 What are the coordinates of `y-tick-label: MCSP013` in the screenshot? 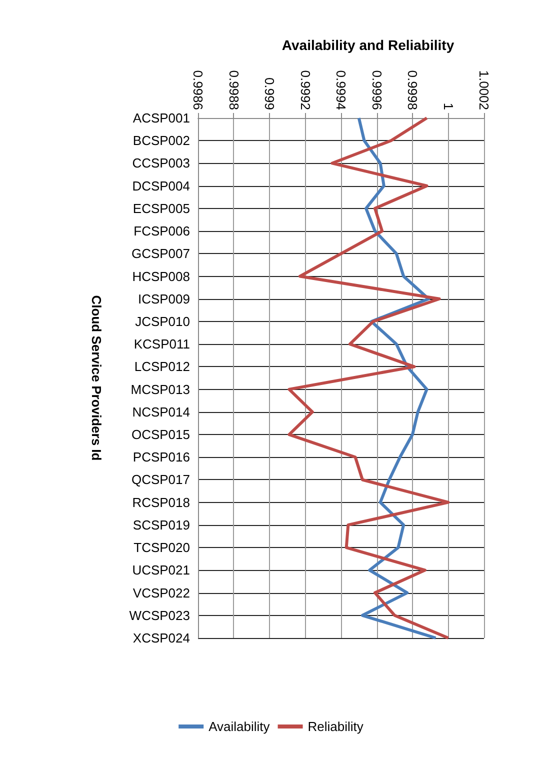 It's located at (160, 389).